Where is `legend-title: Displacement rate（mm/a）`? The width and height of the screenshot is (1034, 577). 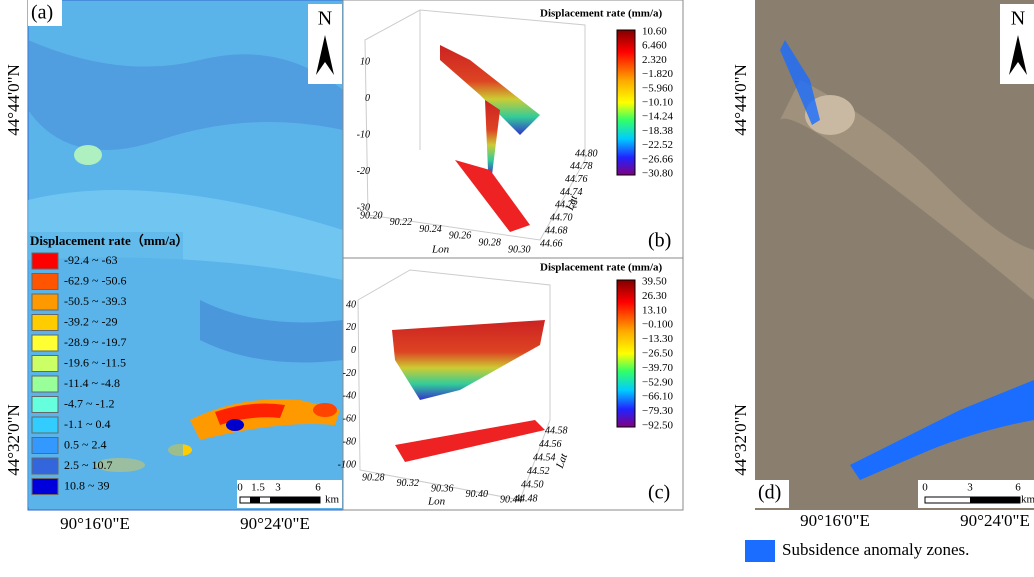
legend-title: Displacement rate（mm/a） is located at coordinates (109, 240).